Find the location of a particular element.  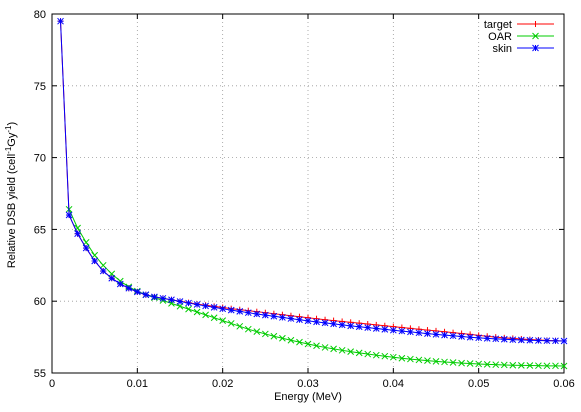

y-axis-label: Relative DSB yield (cell-1Gy-1) is located at coordinates (11, 195).